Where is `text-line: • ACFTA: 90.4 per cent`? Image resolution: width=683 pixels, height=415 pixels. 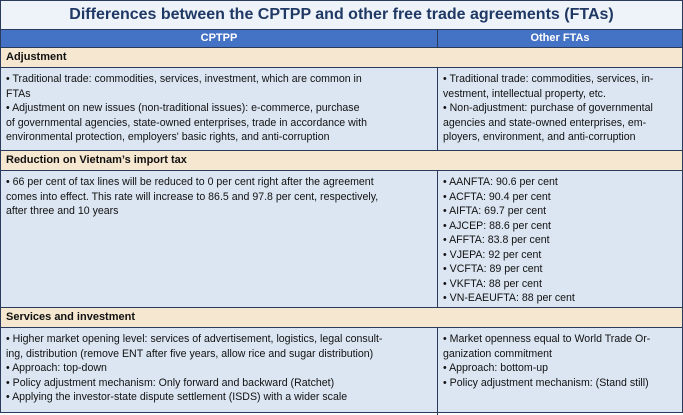 text-line: • ACFTA: 90.4 per cent is located at coordinates (497, 196).